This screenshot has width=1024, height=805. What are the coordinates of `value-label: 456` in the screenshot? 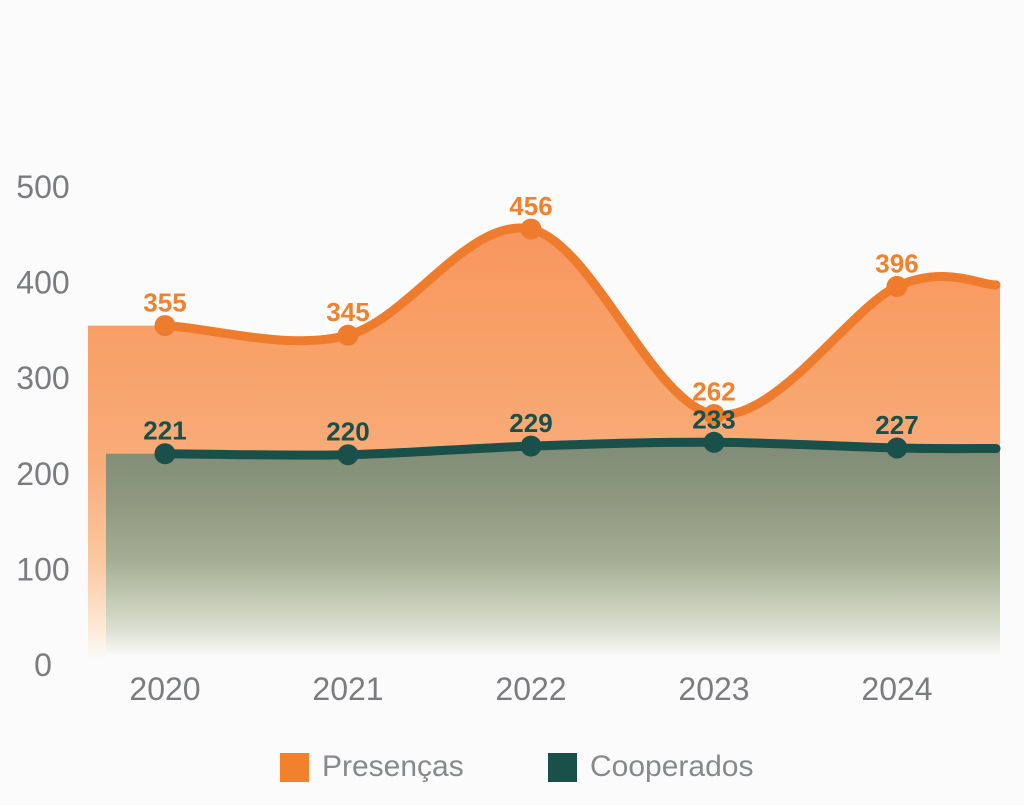 It's located at (530, 206).